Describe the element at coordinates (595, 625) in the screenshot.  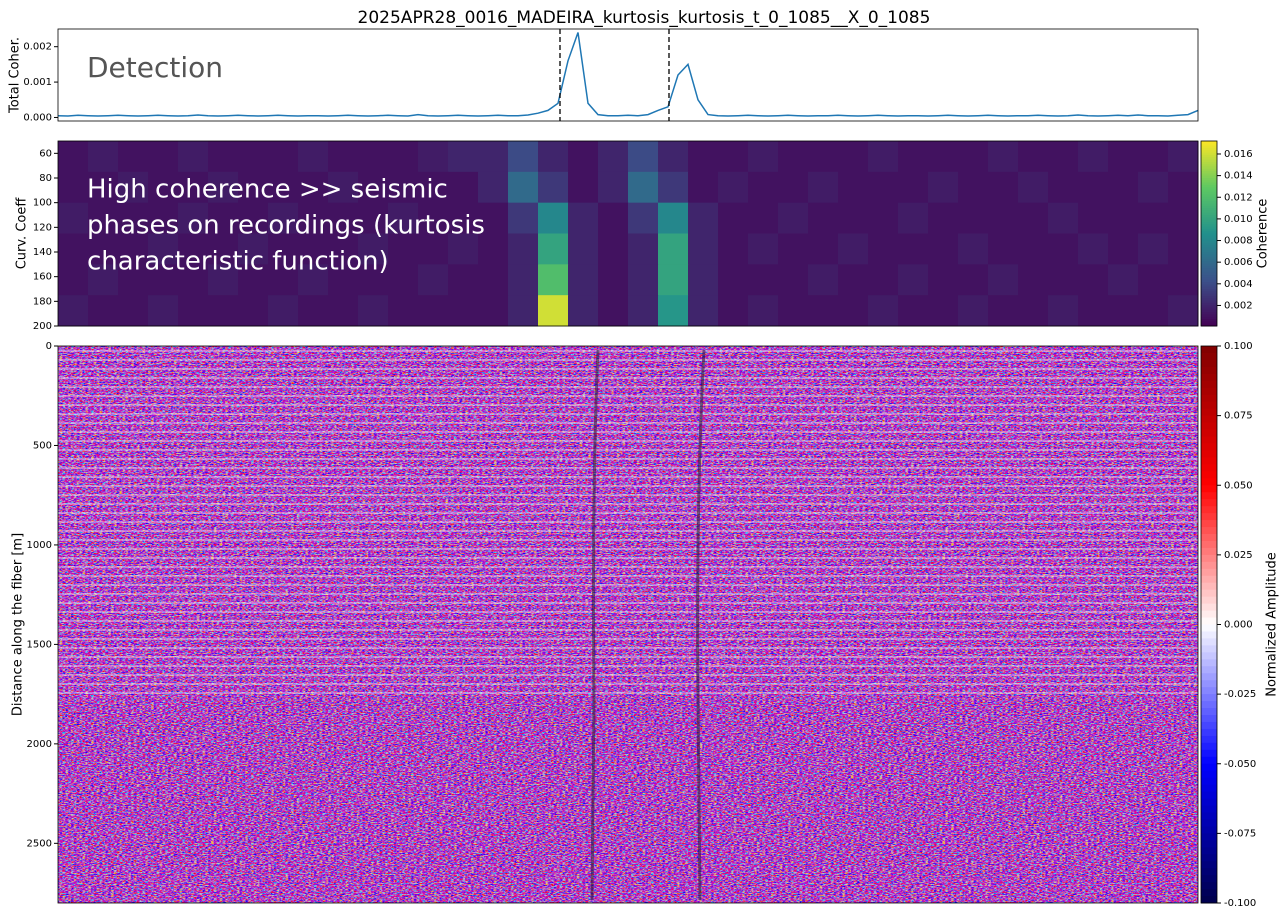
I see `arrival-trace` at that location.